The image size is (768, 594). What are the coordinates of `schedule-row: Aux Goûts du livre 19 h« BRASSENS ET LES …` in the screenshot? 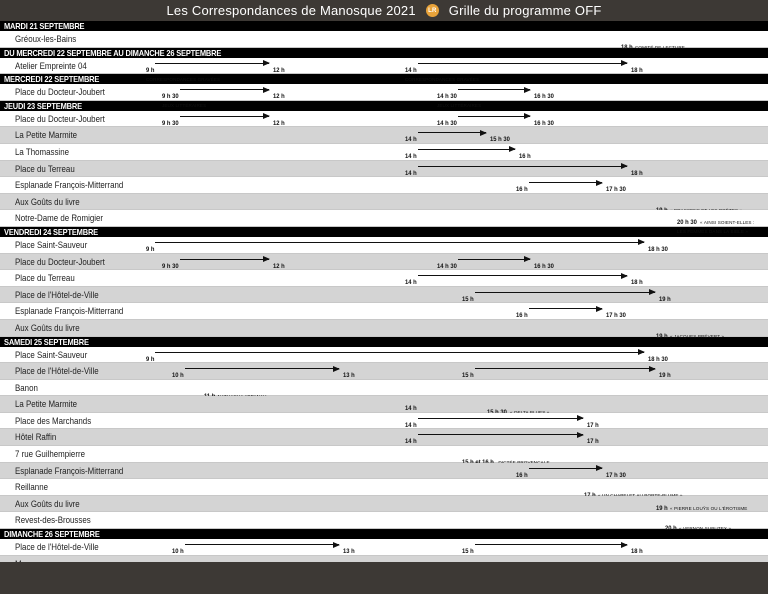 It's located at (384, 203).